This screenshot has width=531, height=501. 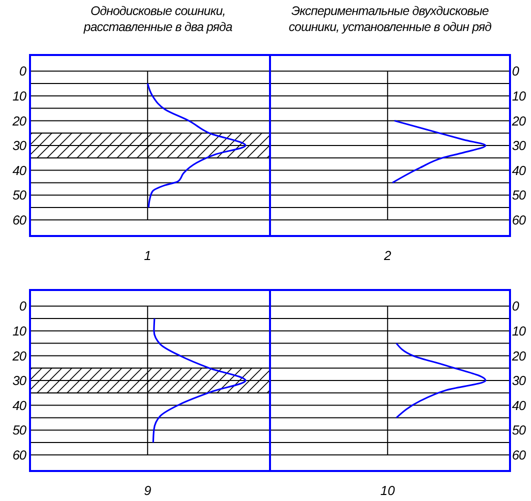 What do you see at coordinates (390, 19) in the screenshot?
I see `chart-title: Экспериментальные двухдисковые сошники, установленные в один ряд` at bounding box center [390, 19].